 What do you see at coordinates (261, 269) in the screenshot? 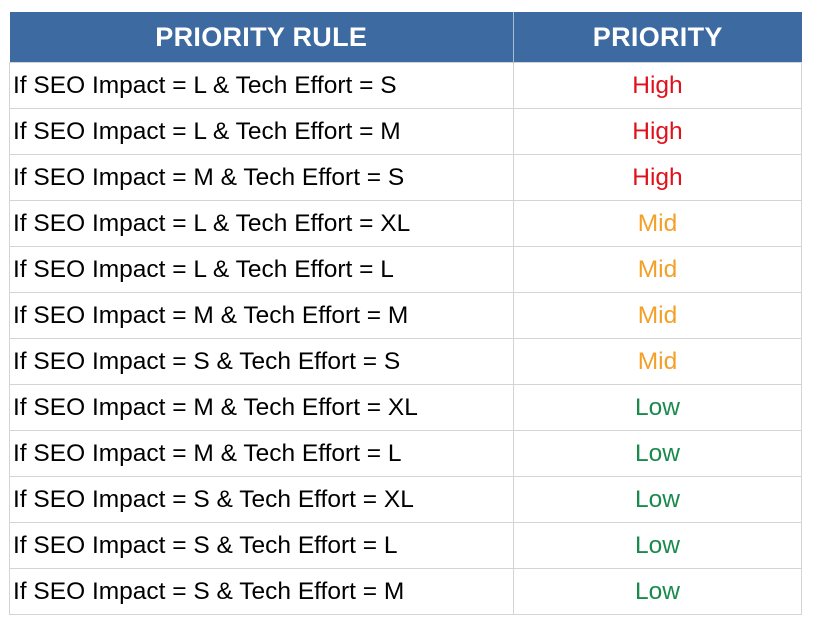
I see `rule-cell: If SEO Impact = L & Tech Effort = L` at bounding box center [261, 269].